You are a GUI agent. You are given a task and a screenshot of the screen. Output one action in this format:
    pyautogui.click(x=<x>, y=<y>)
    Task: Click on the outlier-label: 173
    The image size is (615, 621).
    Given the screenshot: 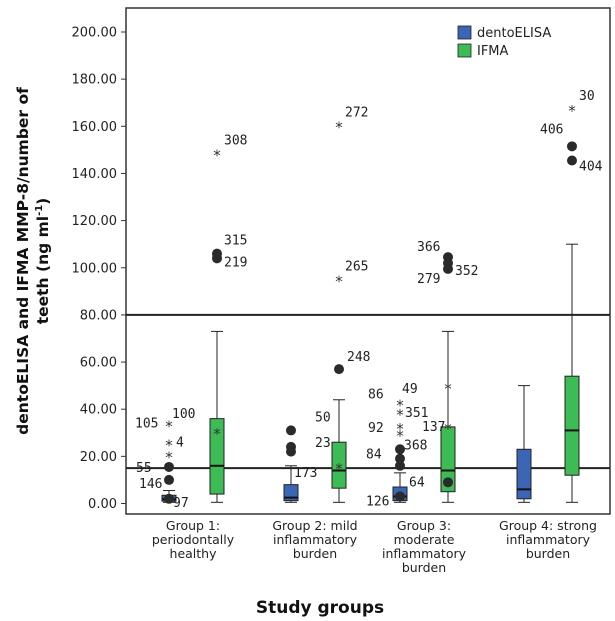 What is the action you would take?
    pyautogui.click(x=305, y=473)
    